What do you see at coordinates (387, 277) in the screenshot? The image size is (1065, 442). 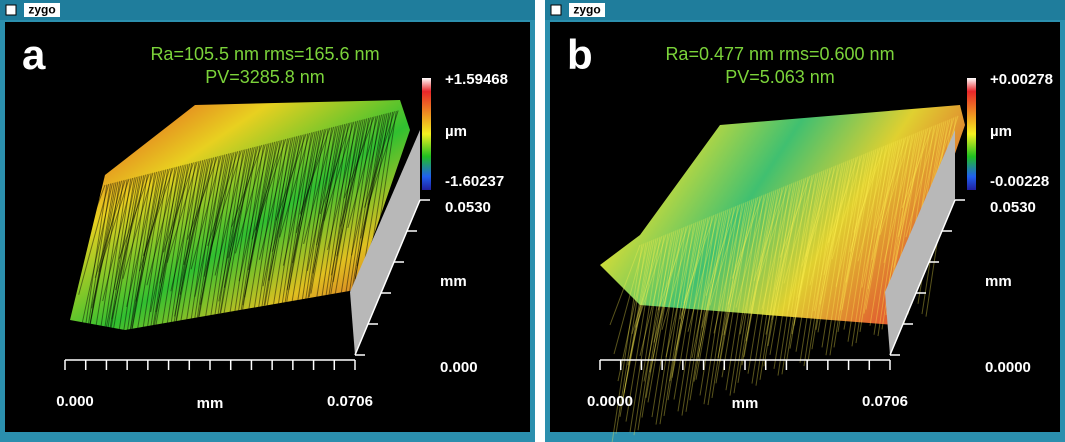 I see `y-axis` at bounding box center [387, 277].